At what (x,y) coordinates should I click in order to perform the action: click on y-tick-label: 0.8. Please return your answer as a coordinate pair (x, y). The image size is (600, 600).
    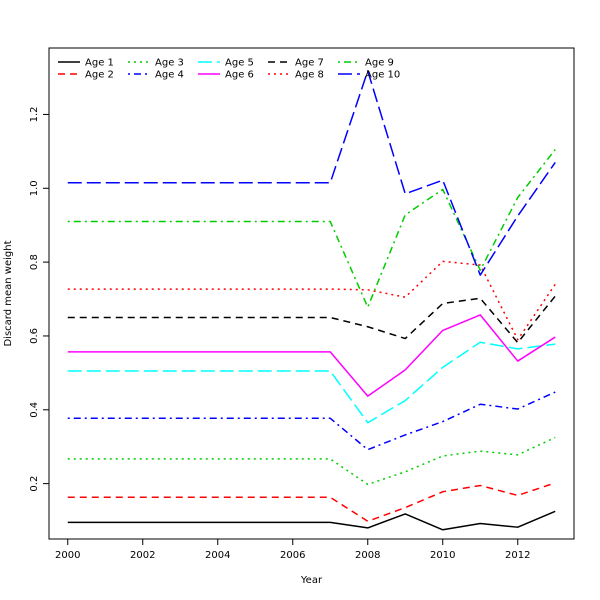
    Looking at the image, I should click on (34, 262).